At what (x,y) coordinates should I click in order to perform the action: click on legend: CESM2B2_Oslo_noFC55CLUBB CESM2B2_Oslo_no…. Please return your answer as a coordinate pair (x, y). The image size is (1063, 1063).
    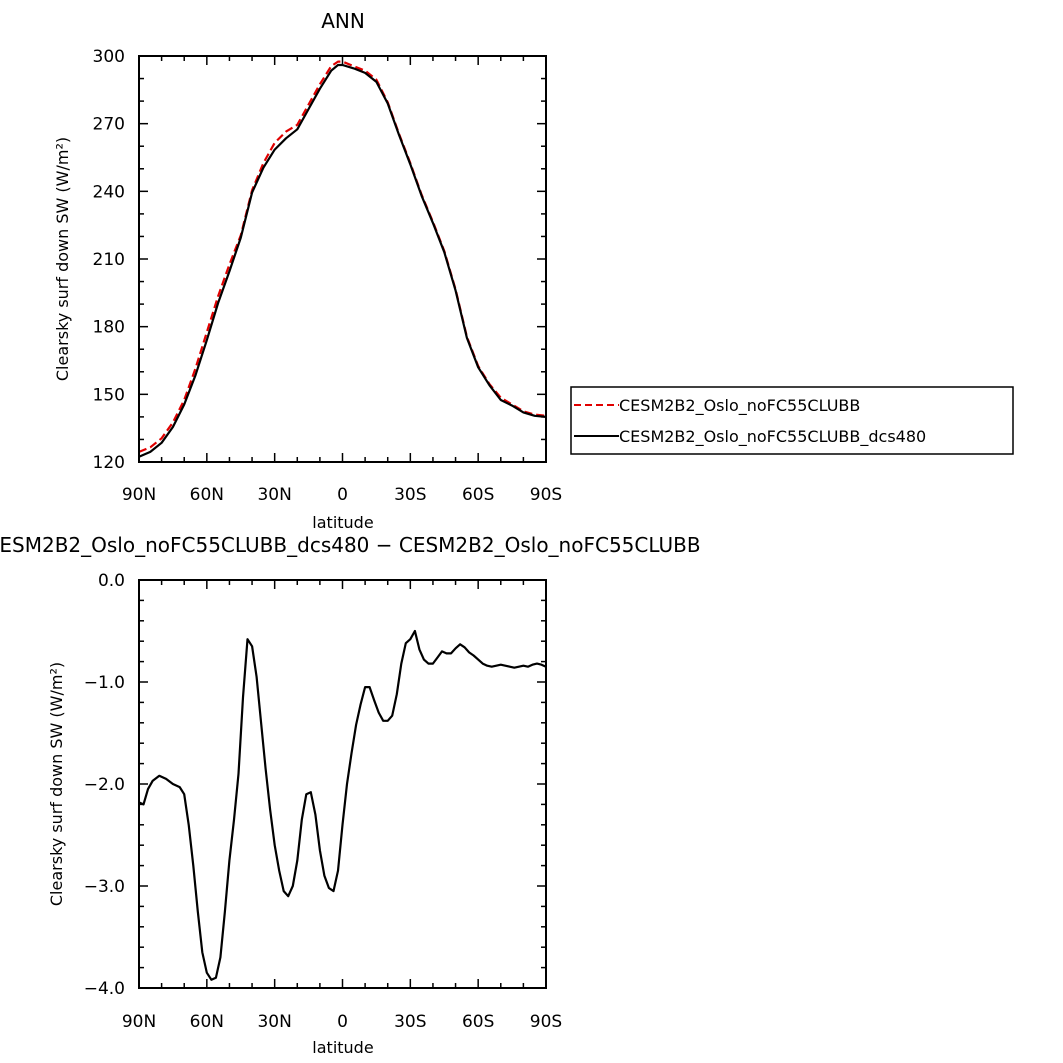
    Looking at the image, I should click on (792, 420).